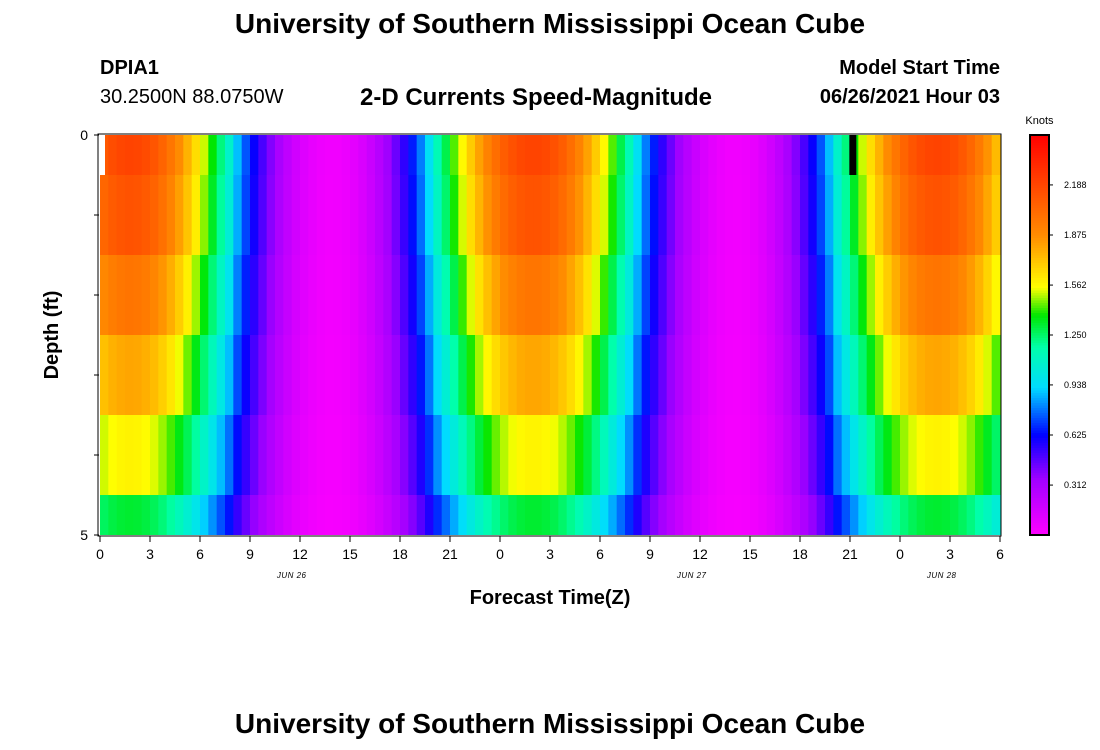  I want to click on chart-subtitle: 2-D Currents Speed-Magnitude, so click(536, 97).